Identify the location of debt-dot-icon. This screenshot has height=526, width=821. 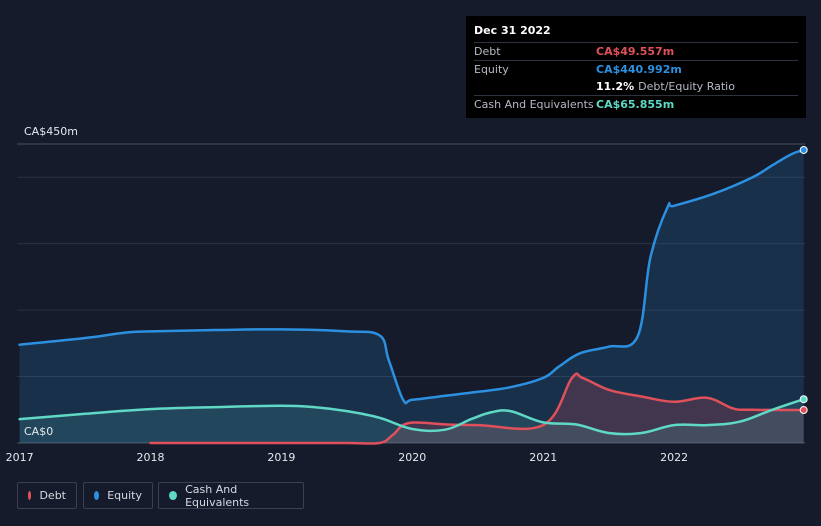
(30, 495).